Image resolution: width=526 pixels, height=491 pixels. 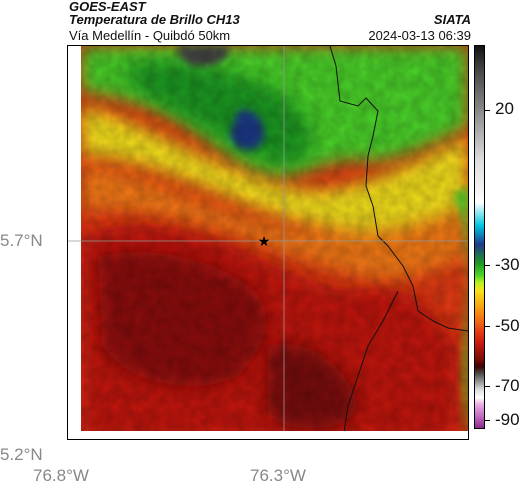 I want to click on datetime-label: 2024-03-13 06:39, so click(x=419, y=35).